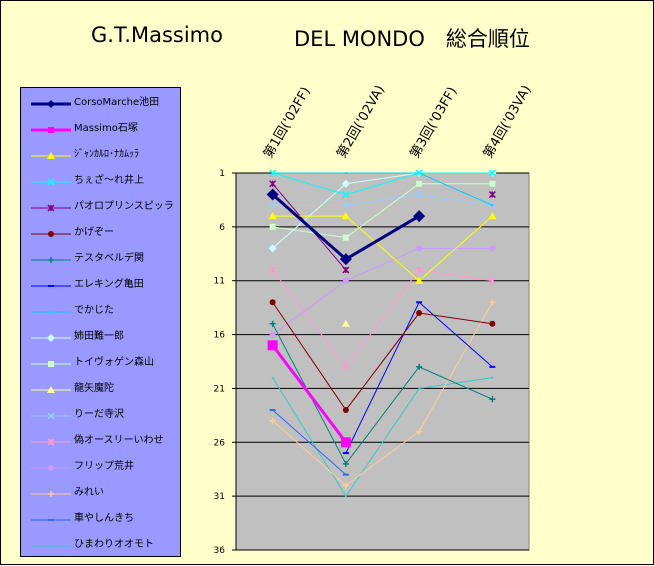  I want to click on legend-label: 姉田難一郎, so click(99, 336).